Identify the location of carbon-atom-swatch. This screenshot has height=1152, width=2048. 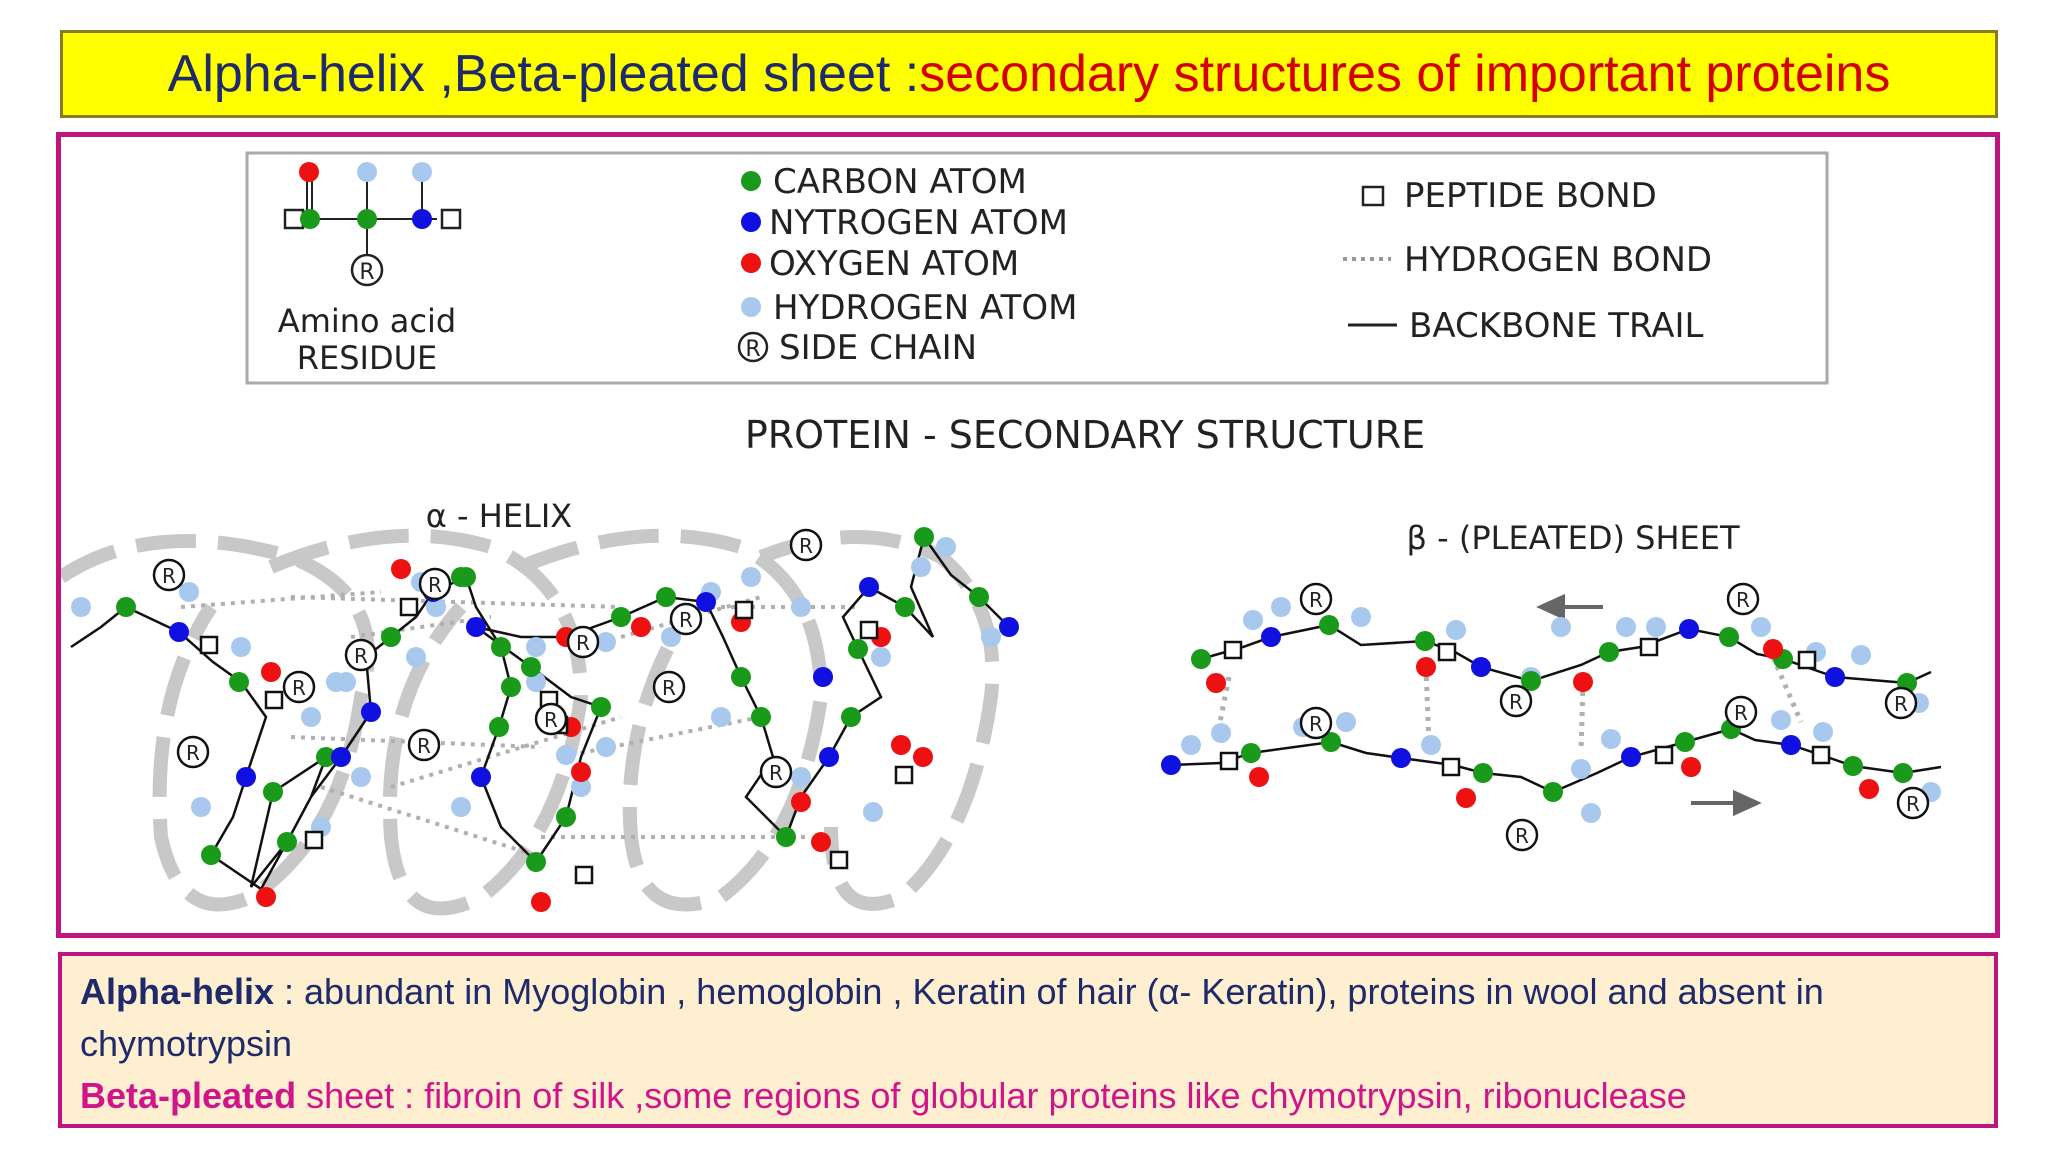
(751, 181).